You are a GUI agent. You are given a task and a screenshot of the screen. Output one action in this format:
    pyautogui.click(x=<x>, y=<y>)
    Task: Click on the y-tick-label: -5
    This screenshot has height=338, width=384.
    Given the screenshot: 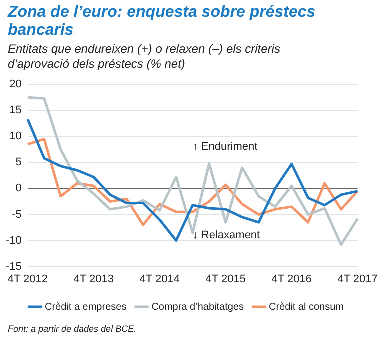 What is the action you would take?
    pyautogui.click(x=17, y=214)
    